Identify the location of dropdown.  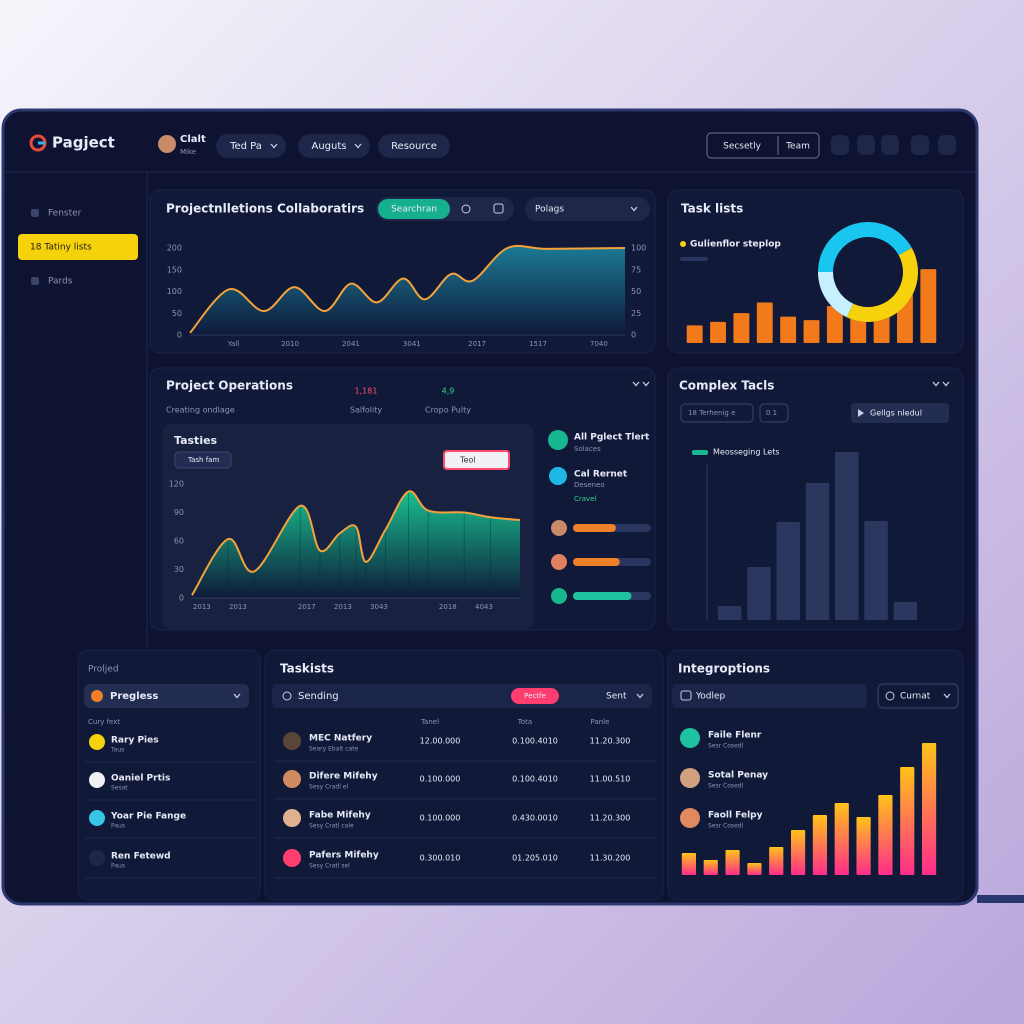
(166, 696).